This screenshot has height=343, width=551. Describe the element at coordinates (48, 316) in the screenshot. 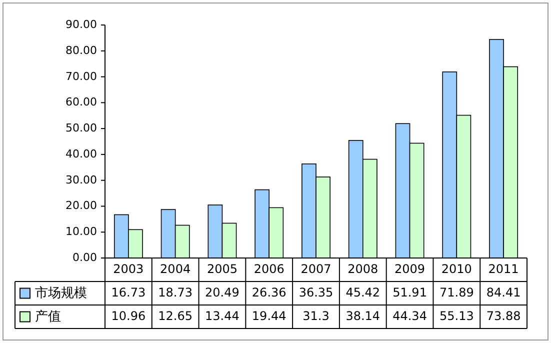

I see `legend-label: 产值` at that location.